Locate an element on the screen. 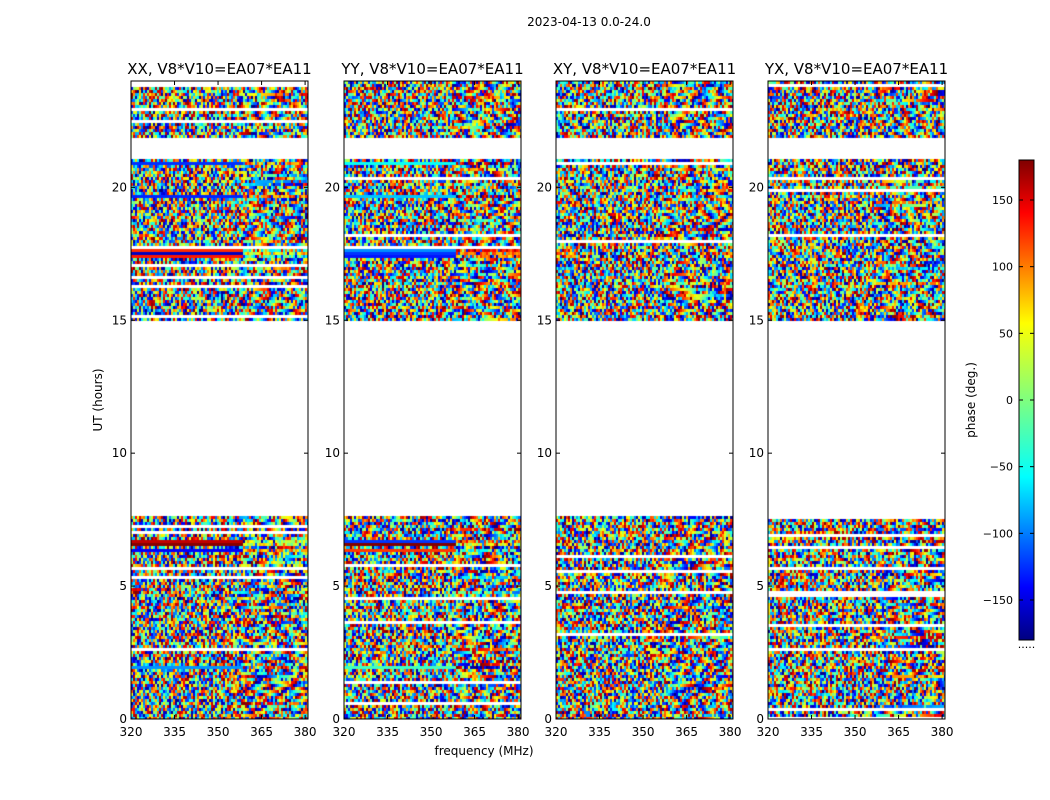 Image resolution: width=1050 pixels, height=800 pixels. panel-title: XX, V8*V10=EA07*EA11 is located at coordinates (219, 69).